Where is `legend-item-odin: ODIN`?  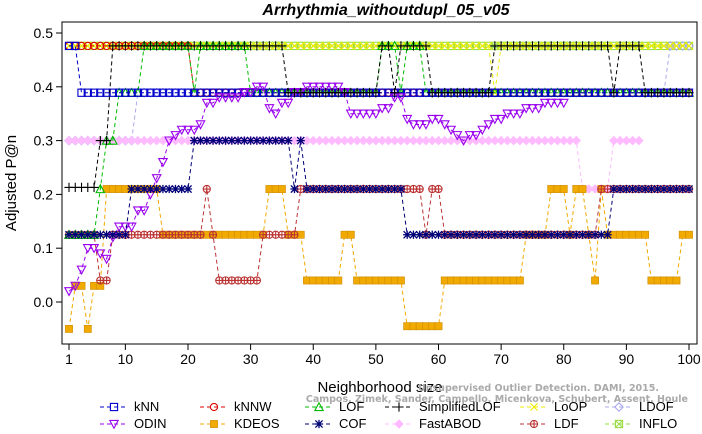 legend-item-odin: ODIN is located at coordinates (133, 423).